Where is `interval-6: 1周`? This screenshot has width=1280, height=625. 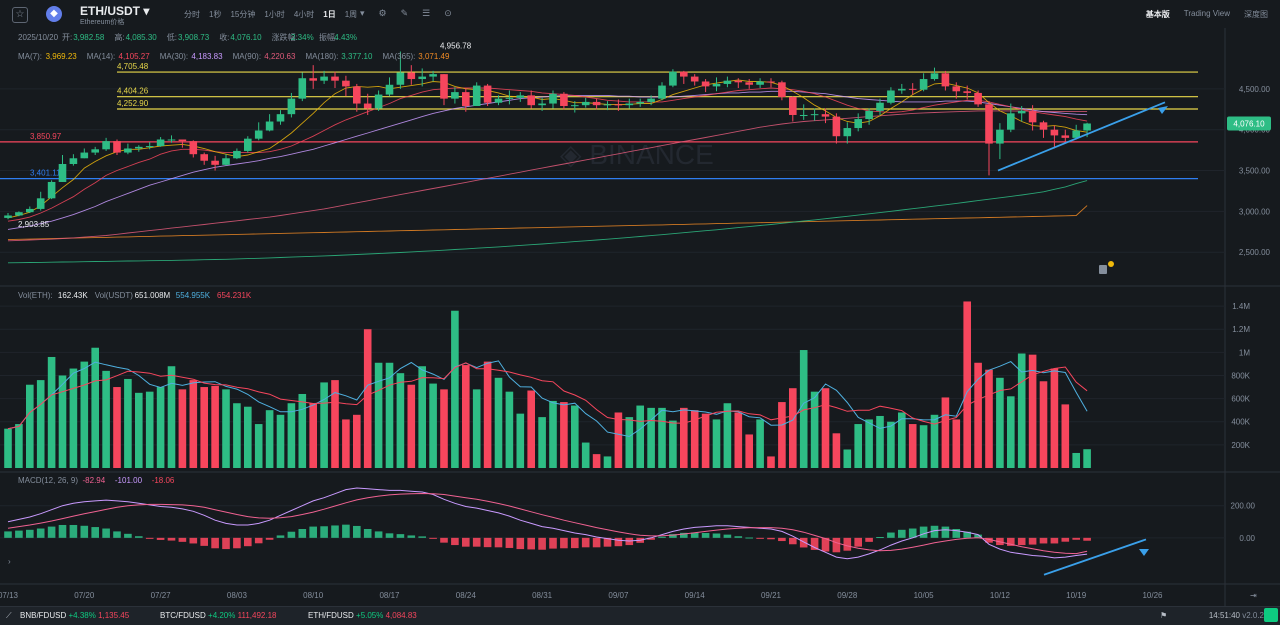
interval-6: 1周 is located at coordinates (351, 14).